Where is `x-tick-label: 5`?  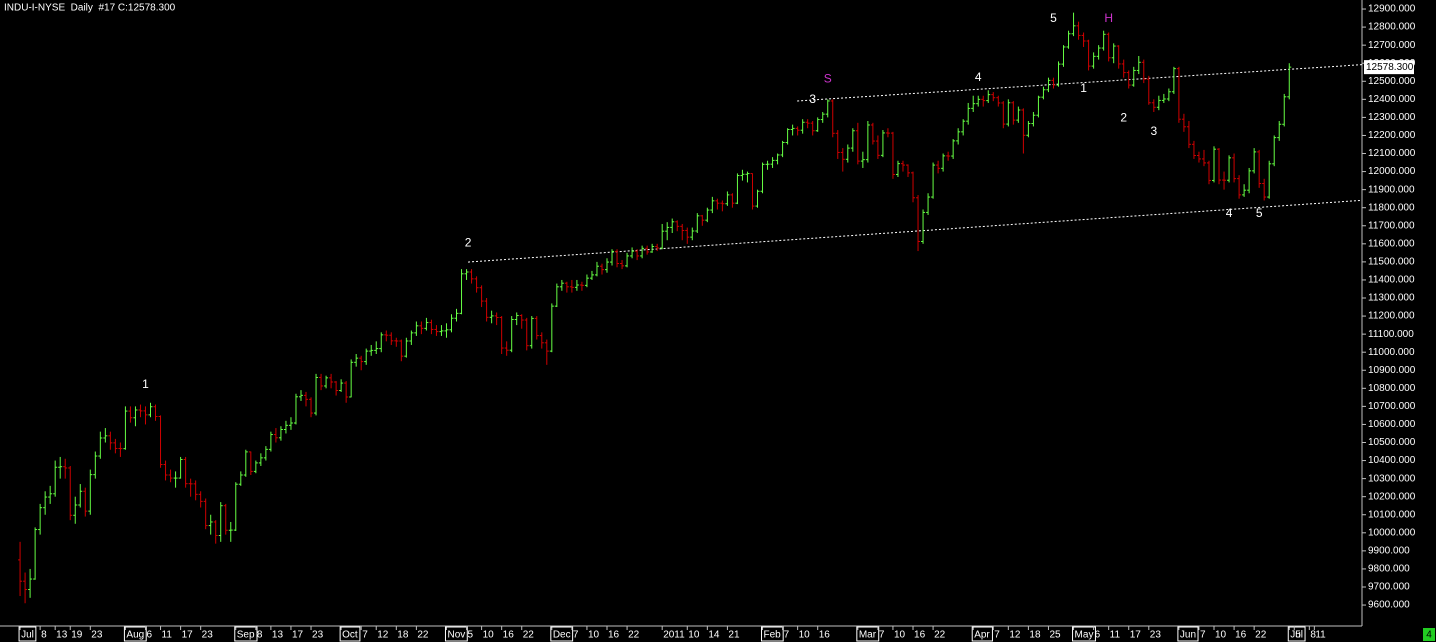
x-tick-label: 5 is located at coordinates (1298, 635).